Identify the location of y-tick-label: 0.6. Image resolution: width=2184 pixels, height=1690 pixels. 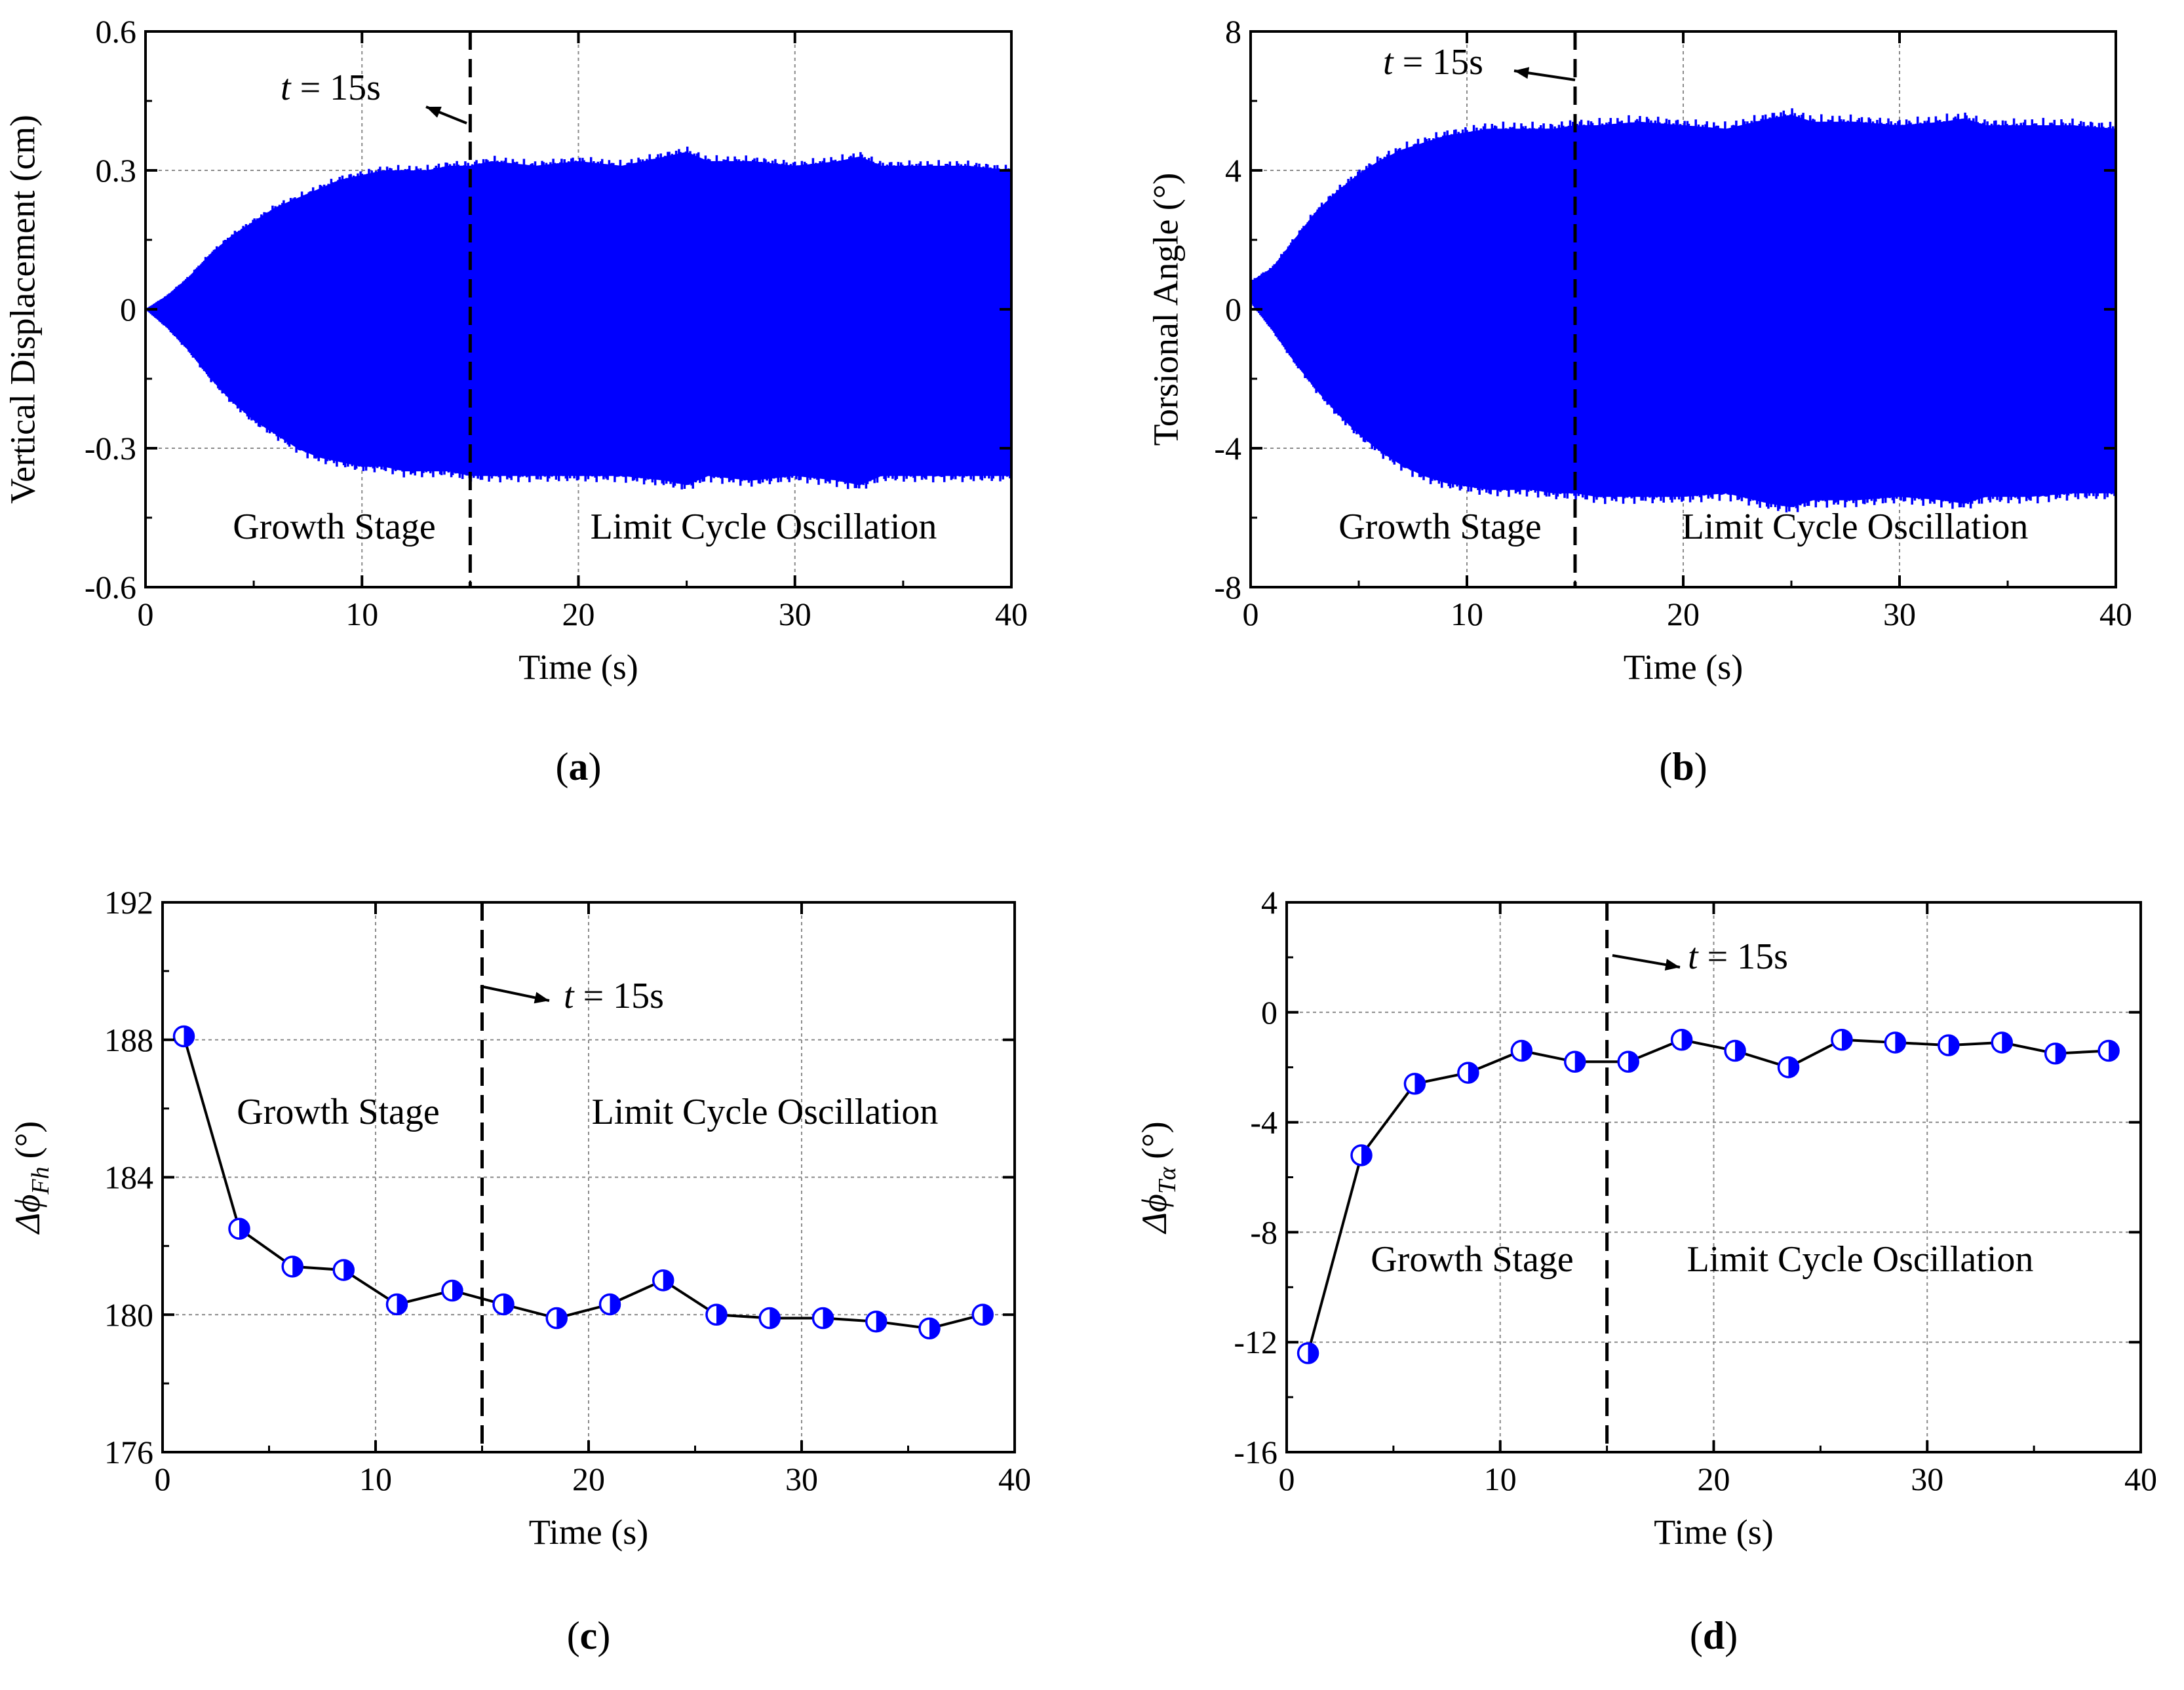
(116, 32).